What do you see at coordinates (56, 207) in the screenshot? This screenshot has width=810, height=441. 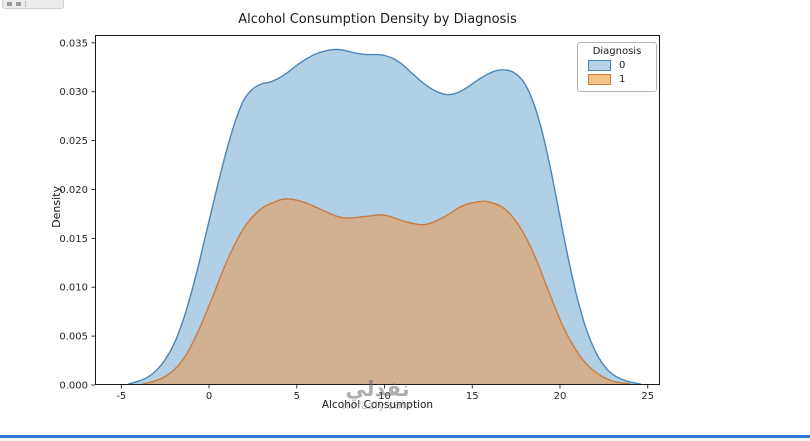 I see `y-axis-label: Density` at bounding box center [56, 207].